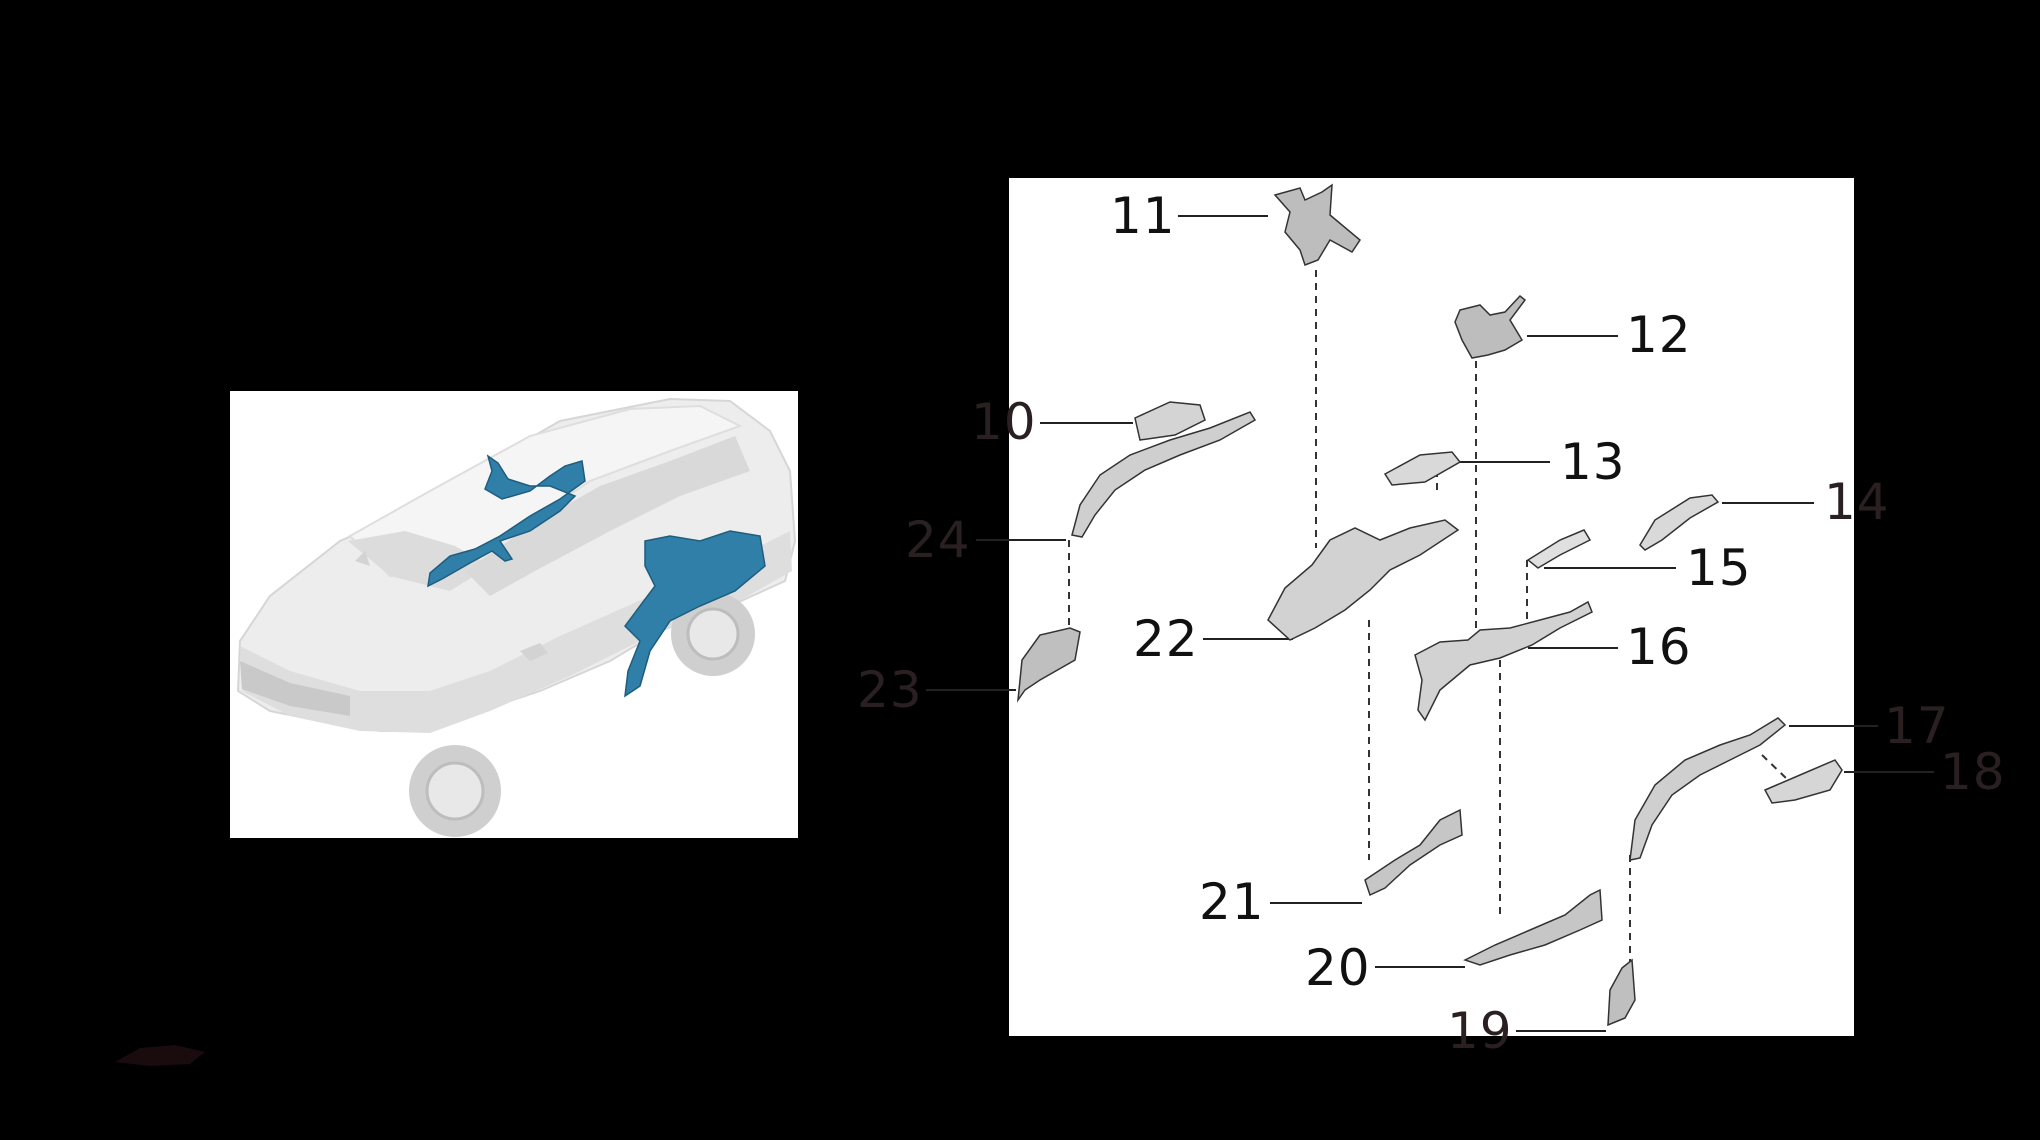  What do you see at coordinates (1719, 568) in the screenshot?
I see `callout-15: 15` at bounding box center [1719, 568].